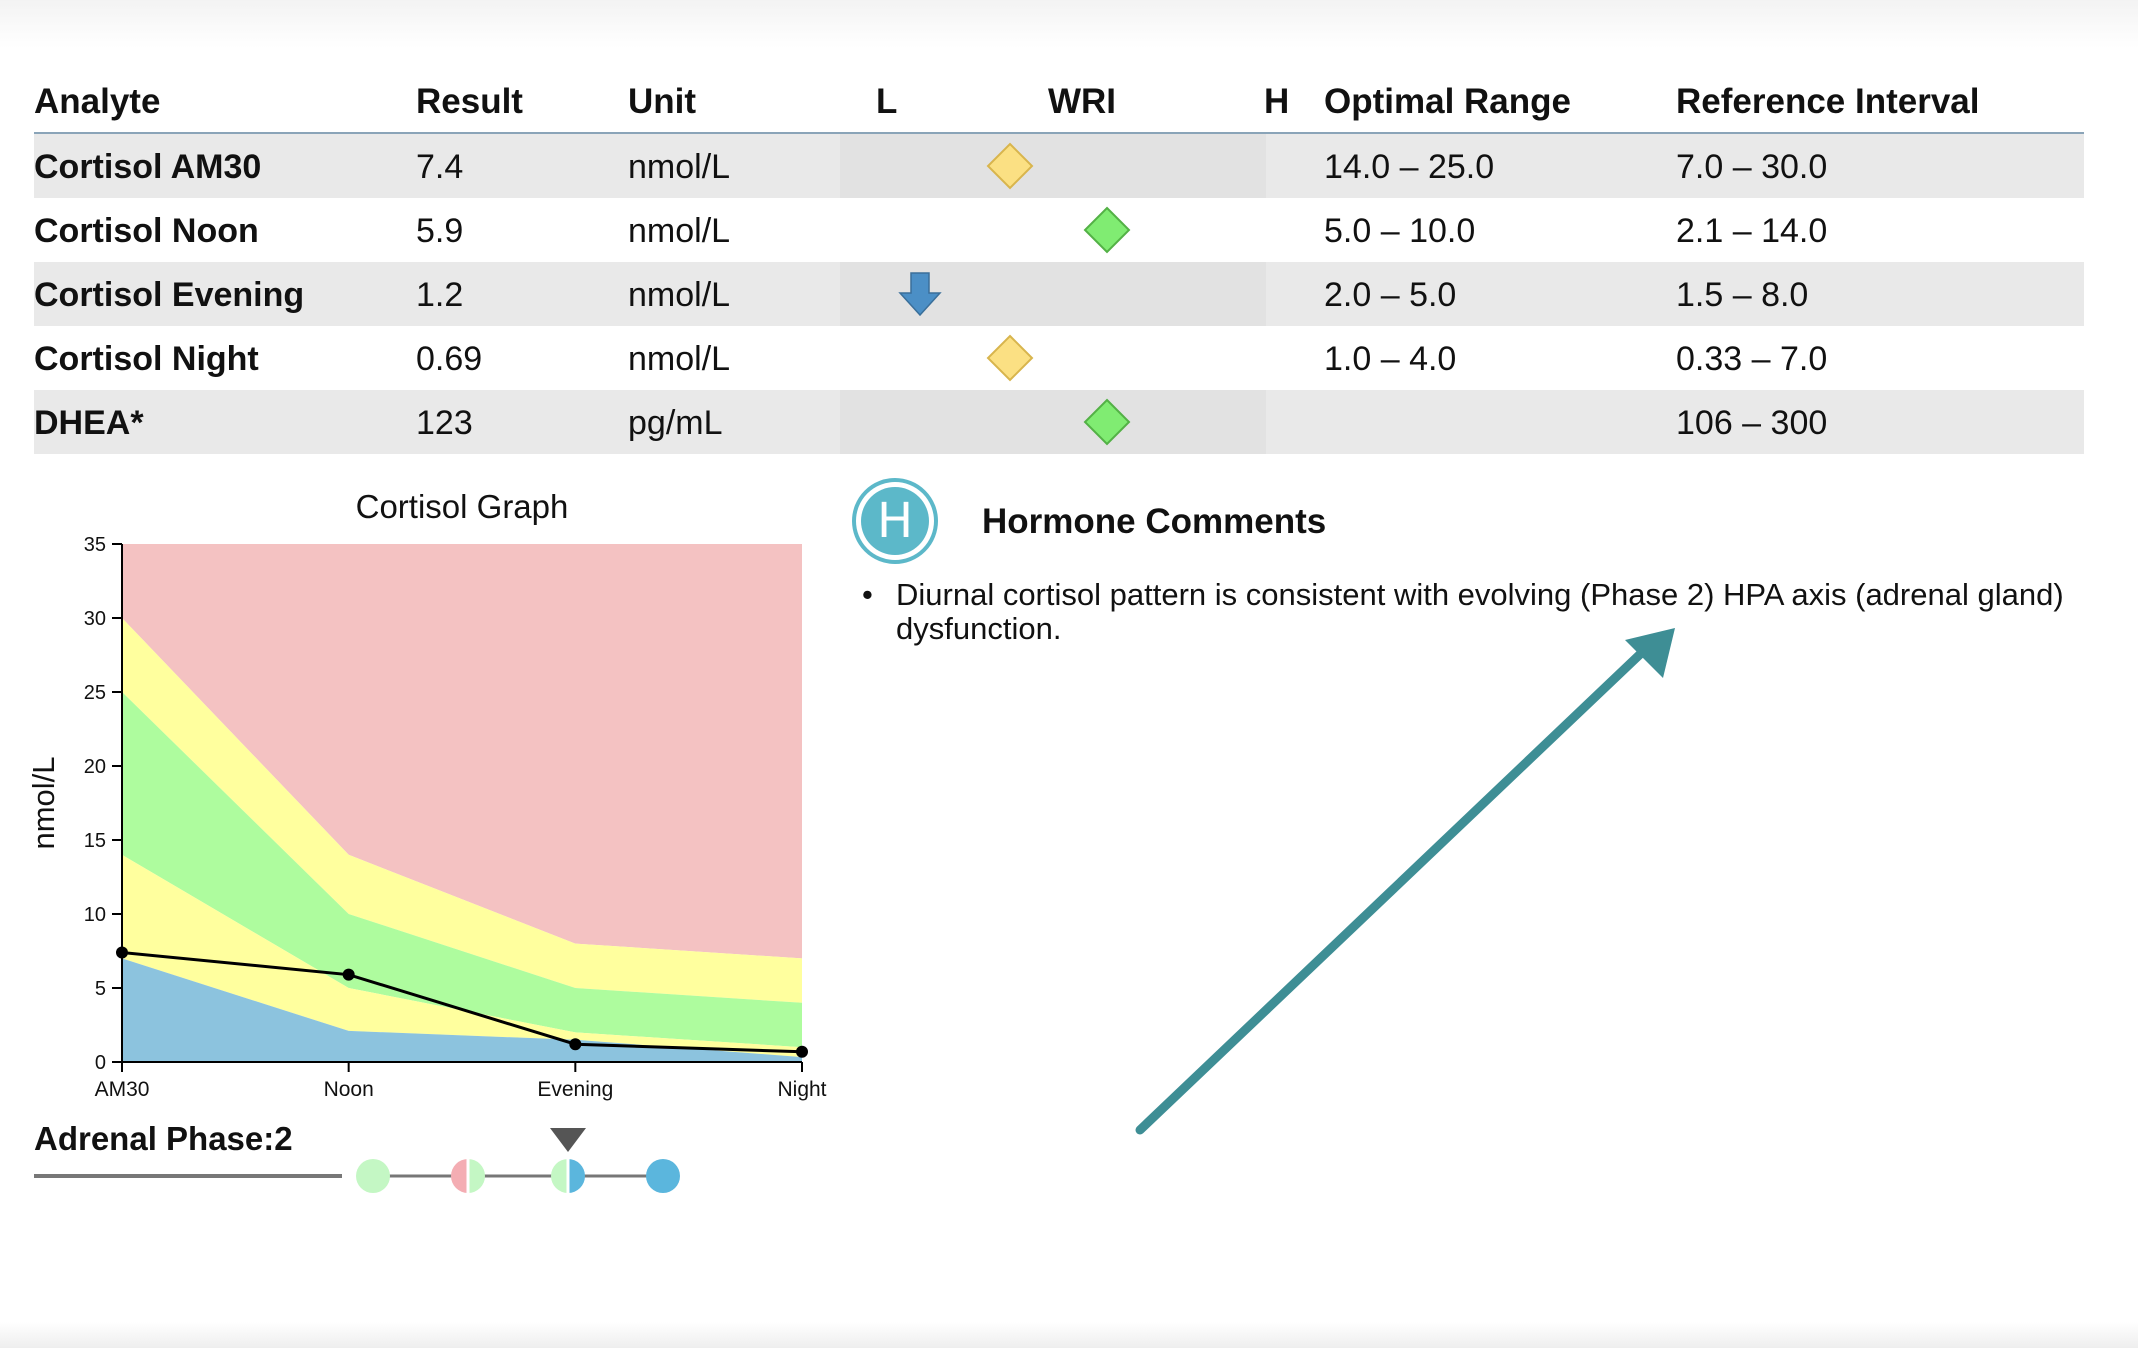  What do you see at coordinates (1397, 885) in the screenshot?
I see `annotation-arrow-shaft` at bounding box center [1397, 885].